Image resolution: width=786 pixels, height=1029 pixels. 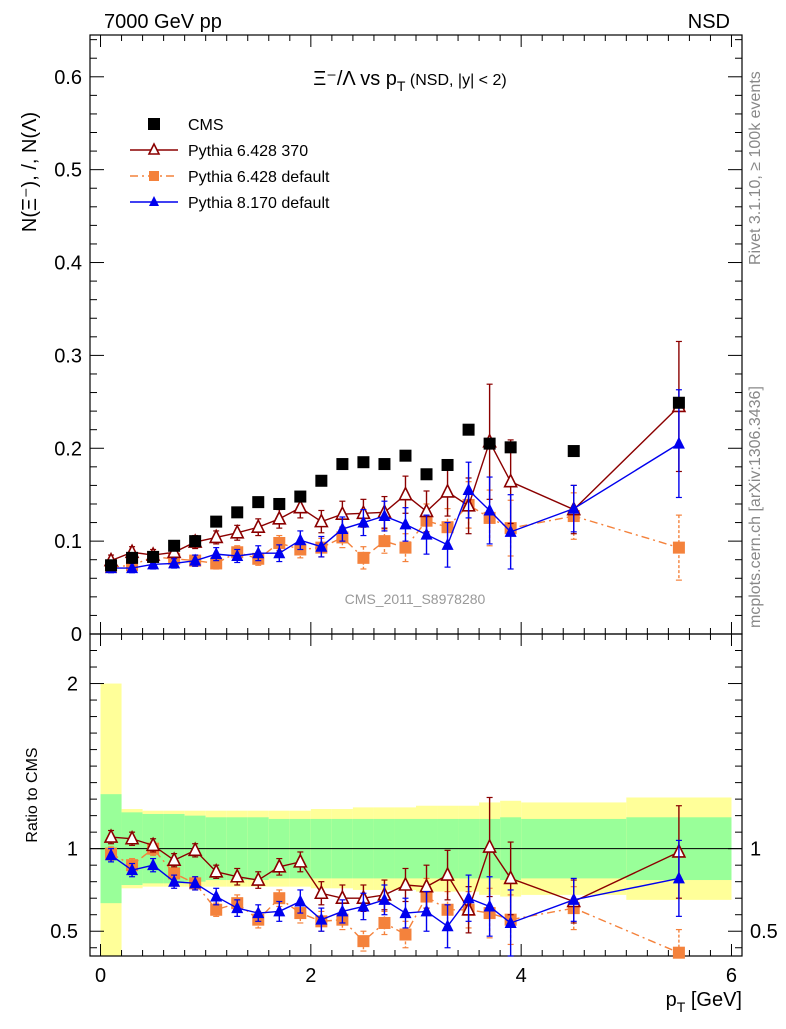 I want to click on series-cms, so click(x=395, y=484).